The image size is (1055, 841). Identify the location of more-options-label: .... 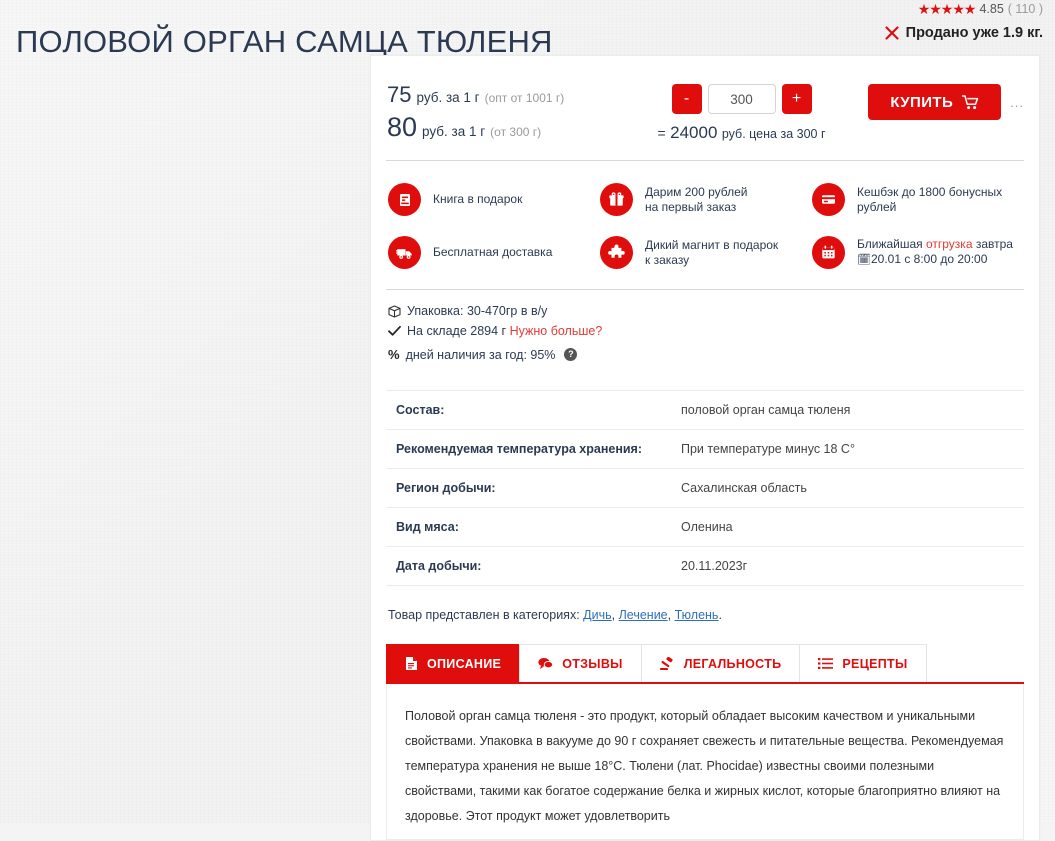
(1017, 102).